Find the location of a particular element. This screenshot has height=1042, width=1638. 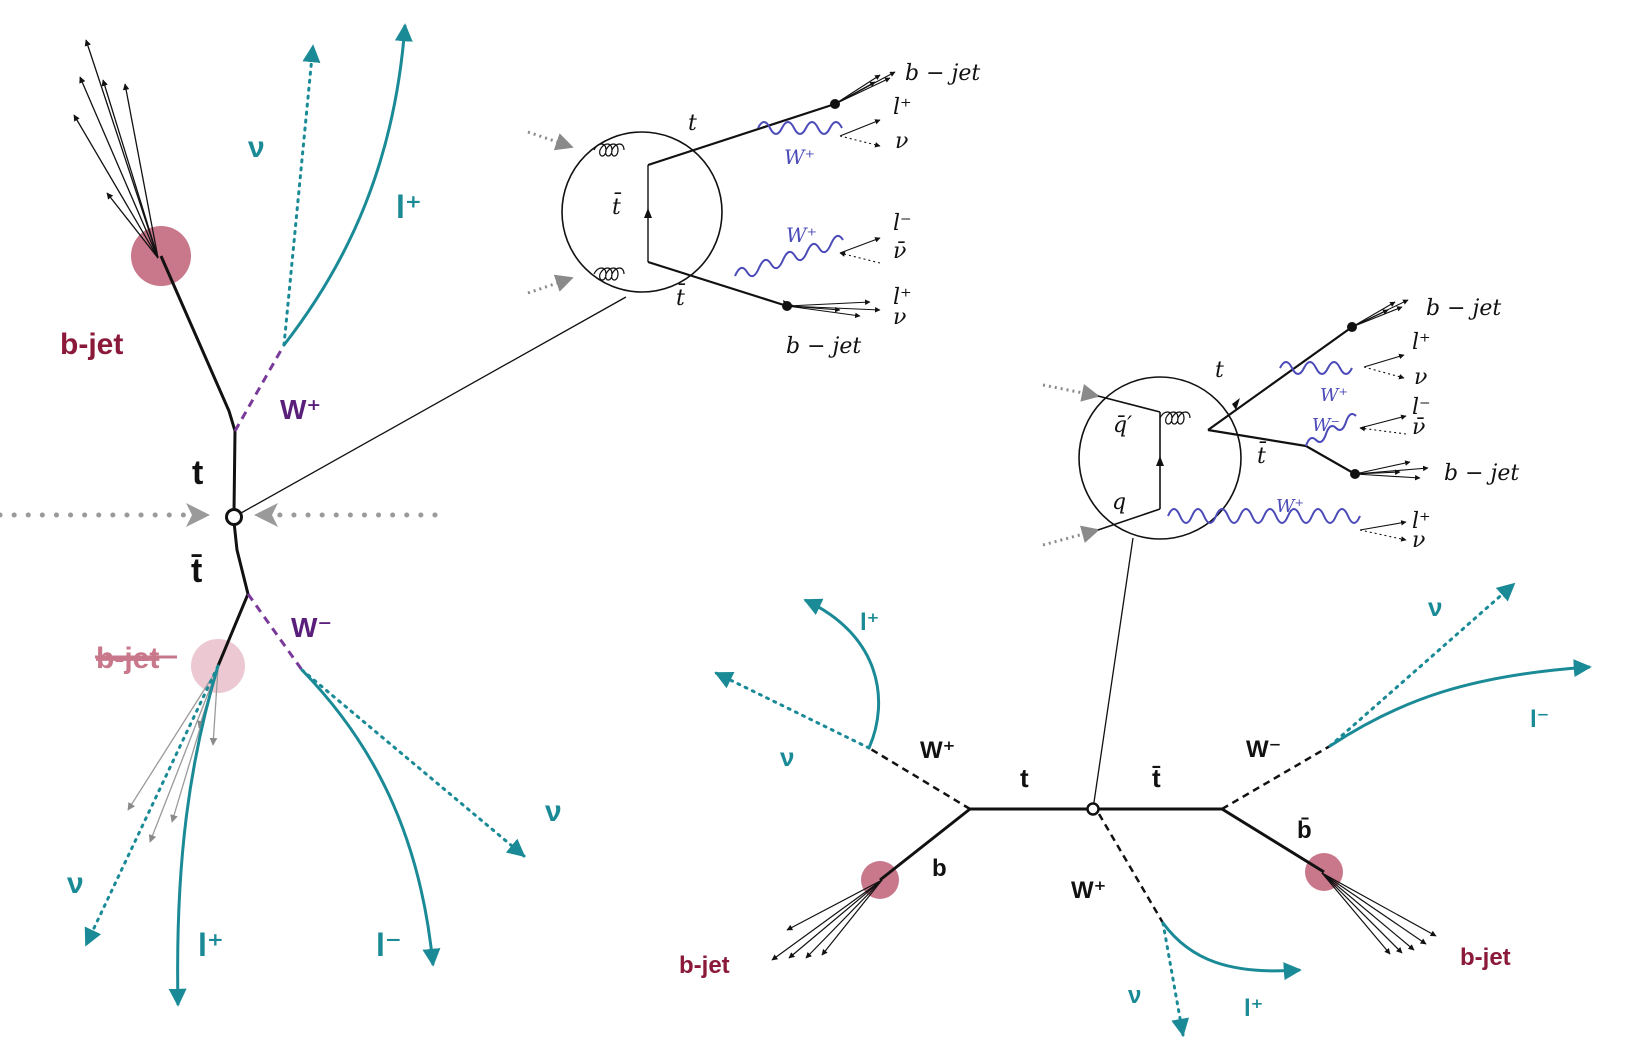

beam-left-arrow is located at coordinates (198, 515).